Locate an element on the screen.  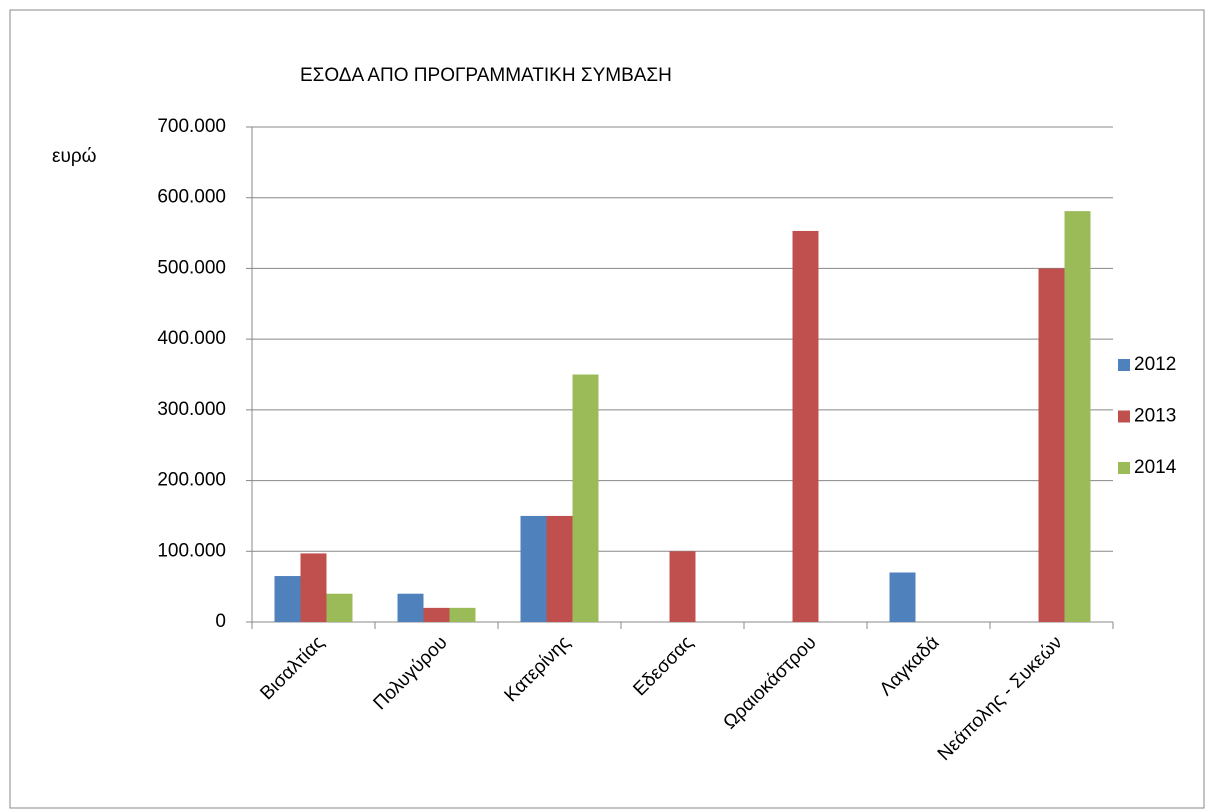
y-tick-label: 600.000 is located at coordinates (191, 197).